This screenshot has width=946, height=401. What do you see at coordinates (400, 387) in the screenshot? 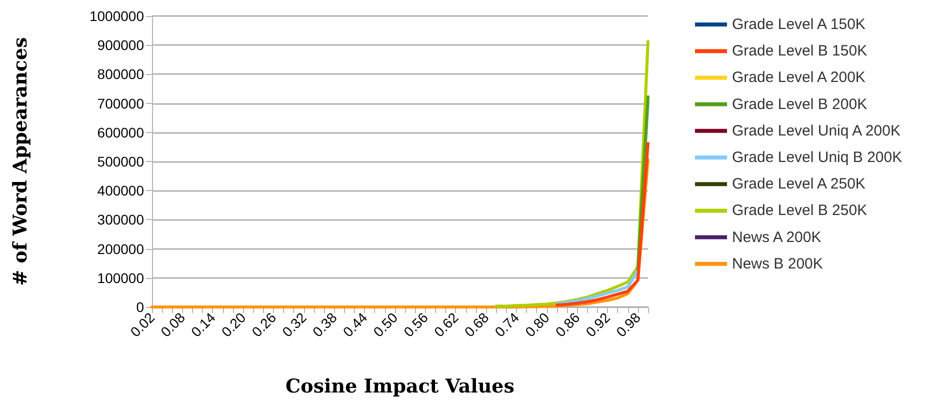
I see `x-axis-title: Cosine Impact Values` at bounding box center [400, 387].